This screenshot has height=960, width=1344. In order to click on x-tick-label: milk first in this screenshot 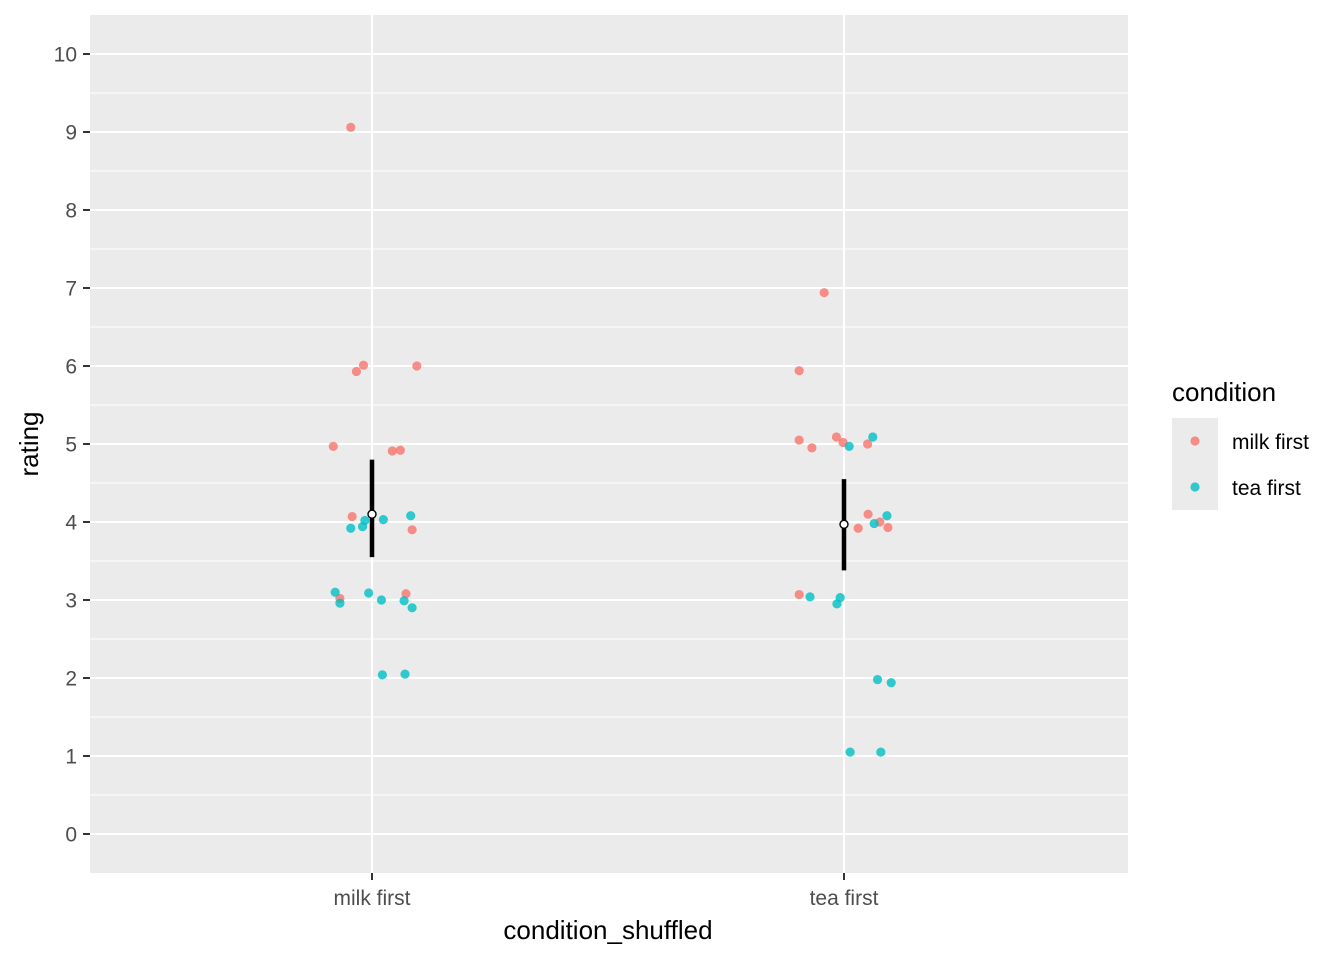, I will do `click(372, 898)`.